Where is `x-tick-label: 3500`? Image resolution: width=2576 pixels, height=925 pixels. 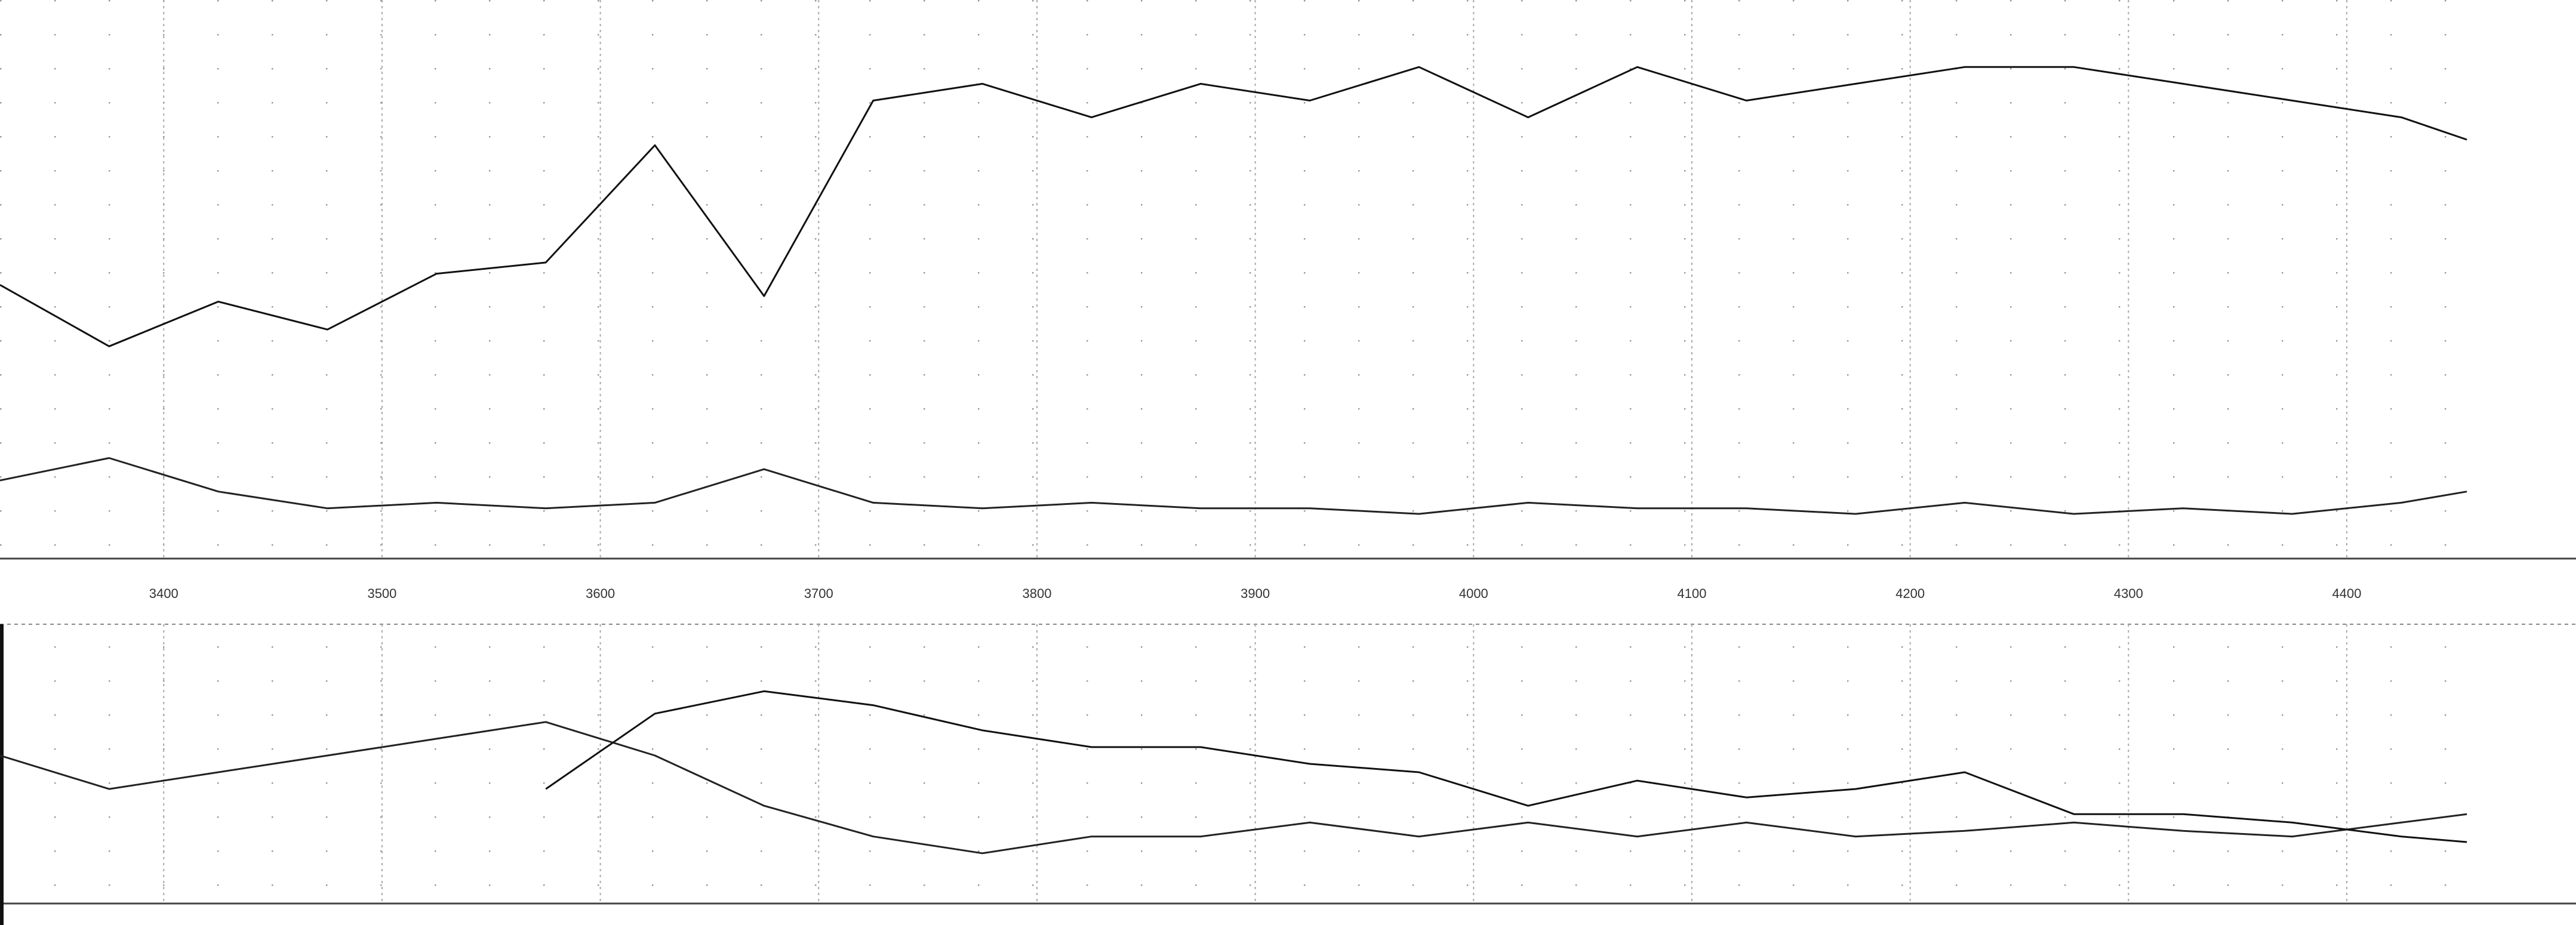
x-tick-label: 3500 is located at coordinates (381, 593).